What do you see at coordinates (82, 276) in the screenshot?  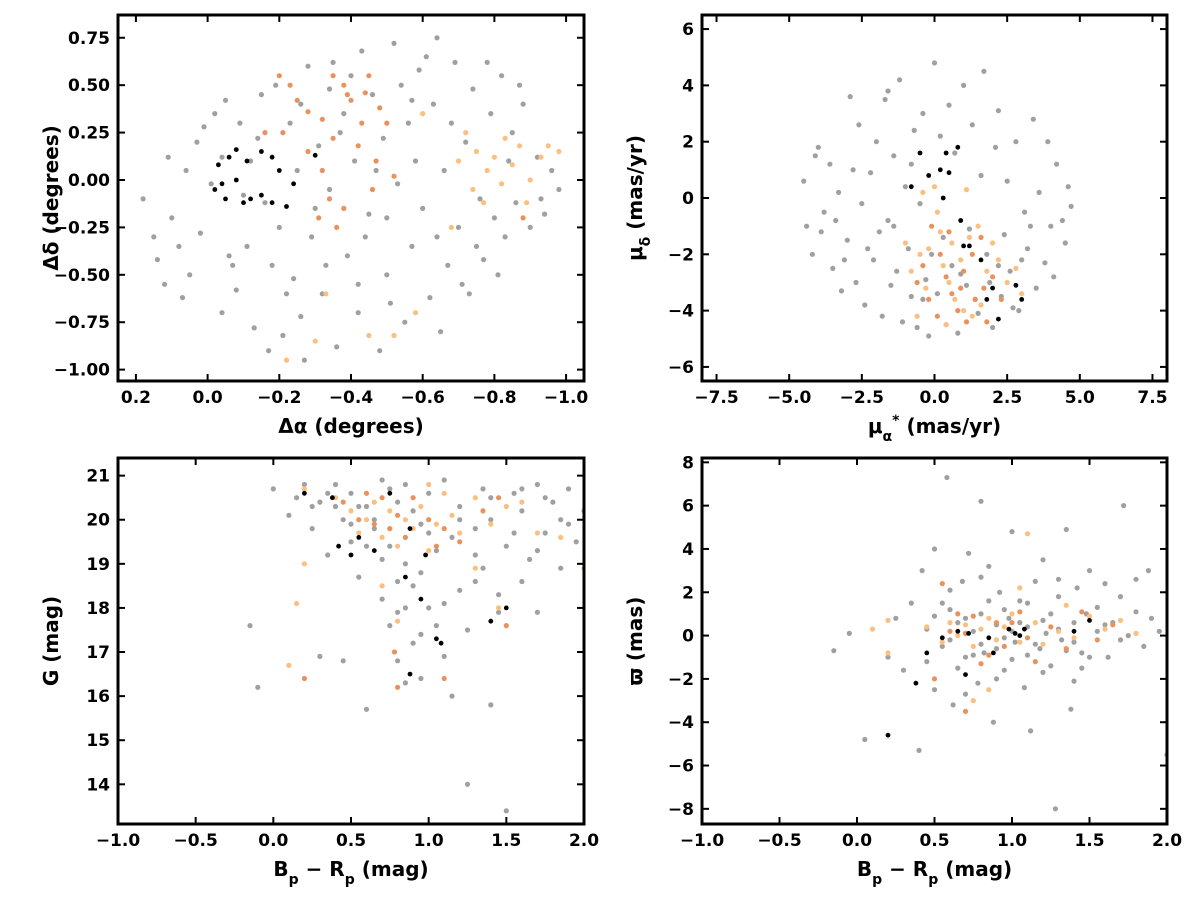 I see `y-tick-label: −0.50` at bounding box center [82, 276].